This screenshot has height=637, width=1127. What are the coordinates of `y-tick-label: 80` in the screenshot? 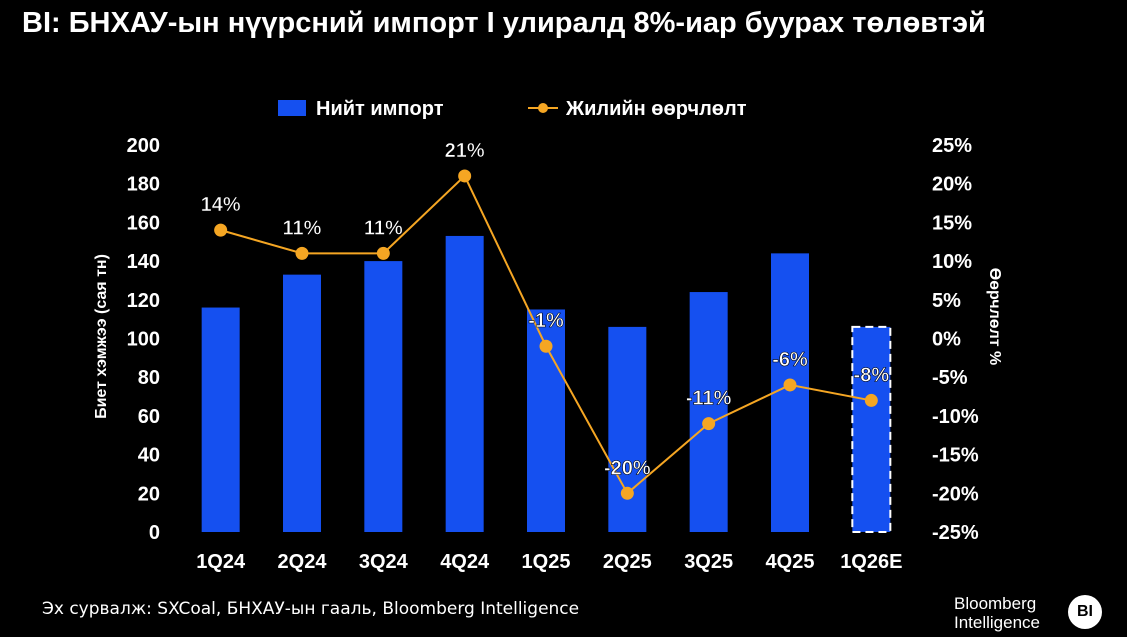 It's located at (149, 378).